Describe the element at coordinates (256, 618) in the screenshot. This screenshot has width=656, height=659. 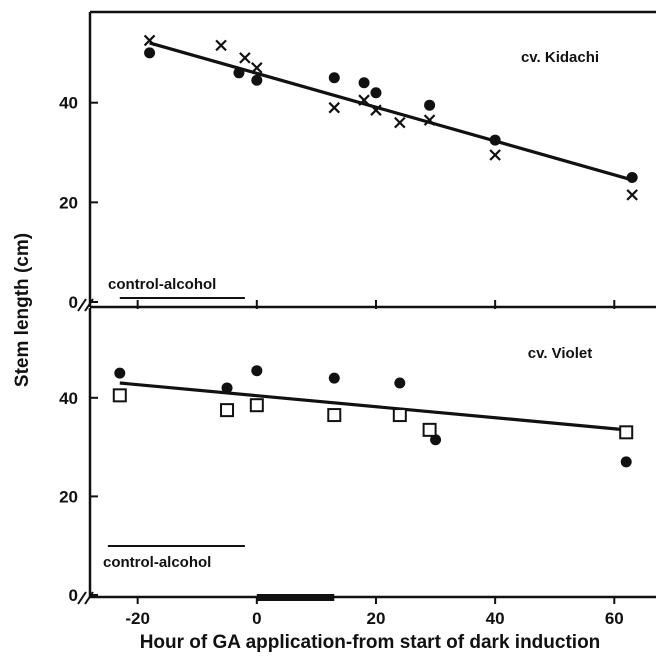
I see `x-tick-label: 0` at that location.